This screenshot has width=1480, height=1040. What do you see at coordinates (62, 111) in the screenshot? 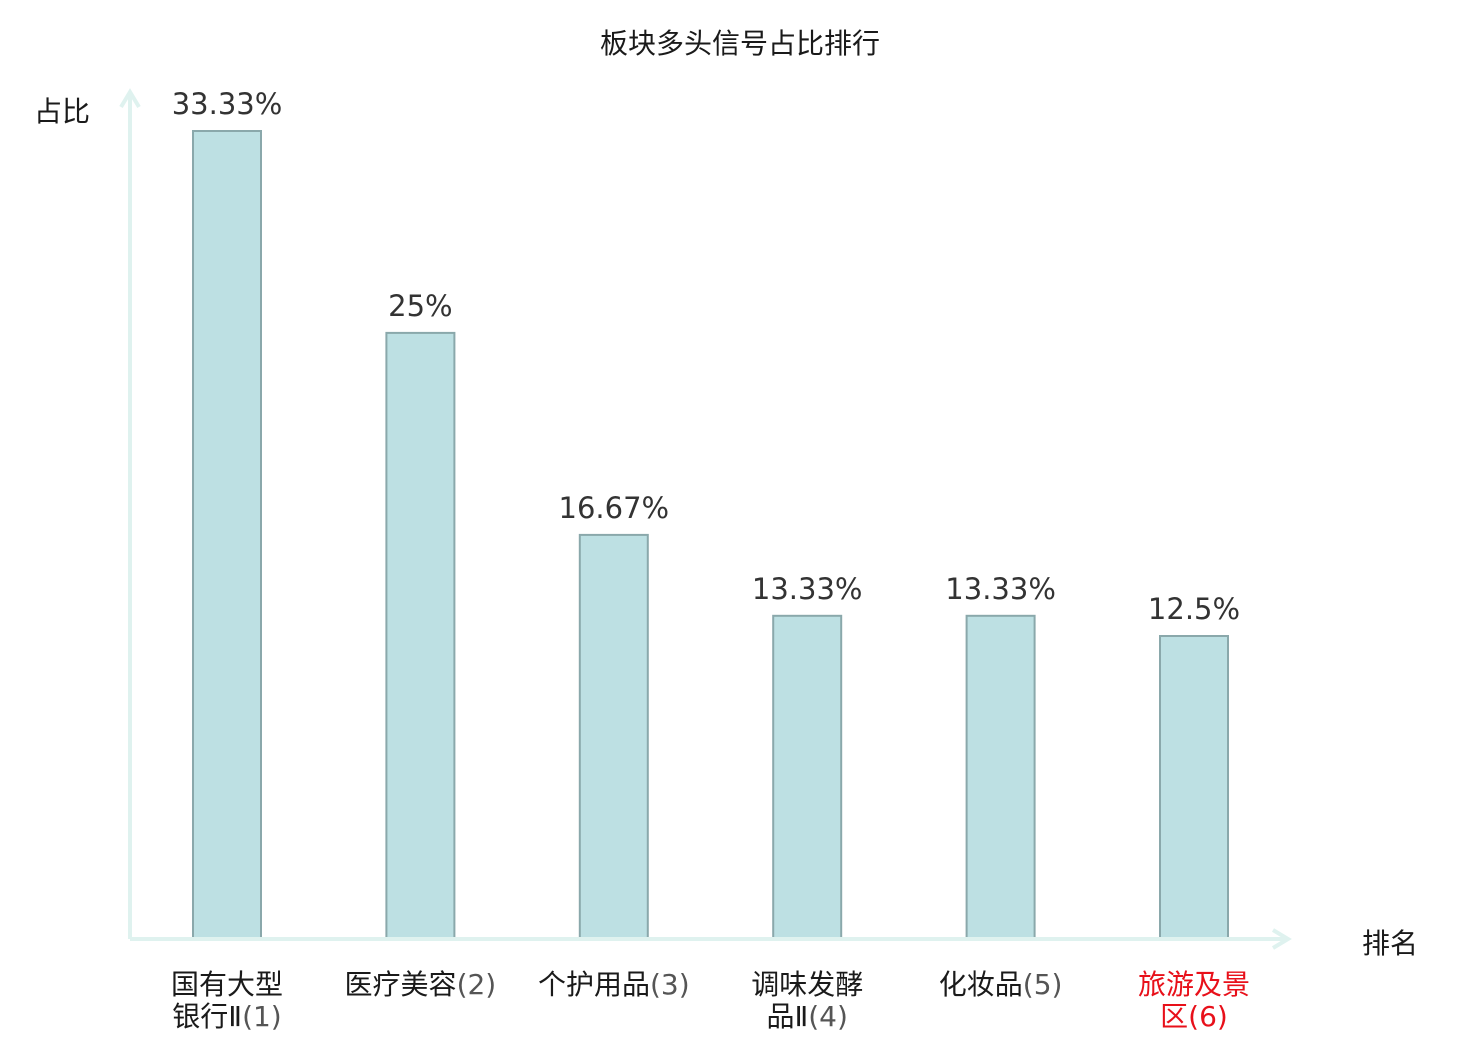
I see `y-axis-label: 占比` at bounding box center [62, 111].